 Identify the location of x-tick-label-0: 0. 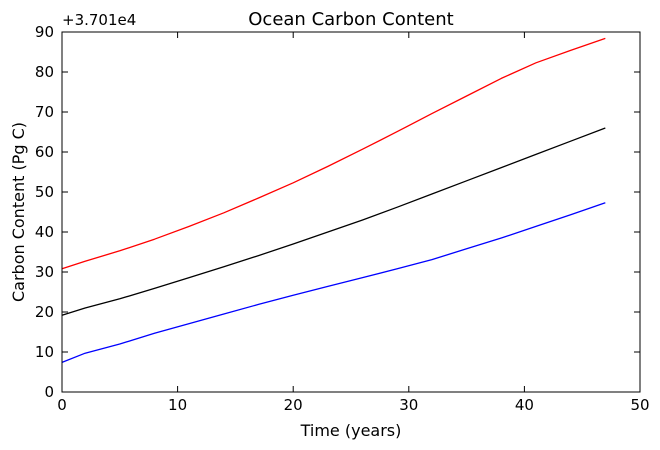
(62, 405).